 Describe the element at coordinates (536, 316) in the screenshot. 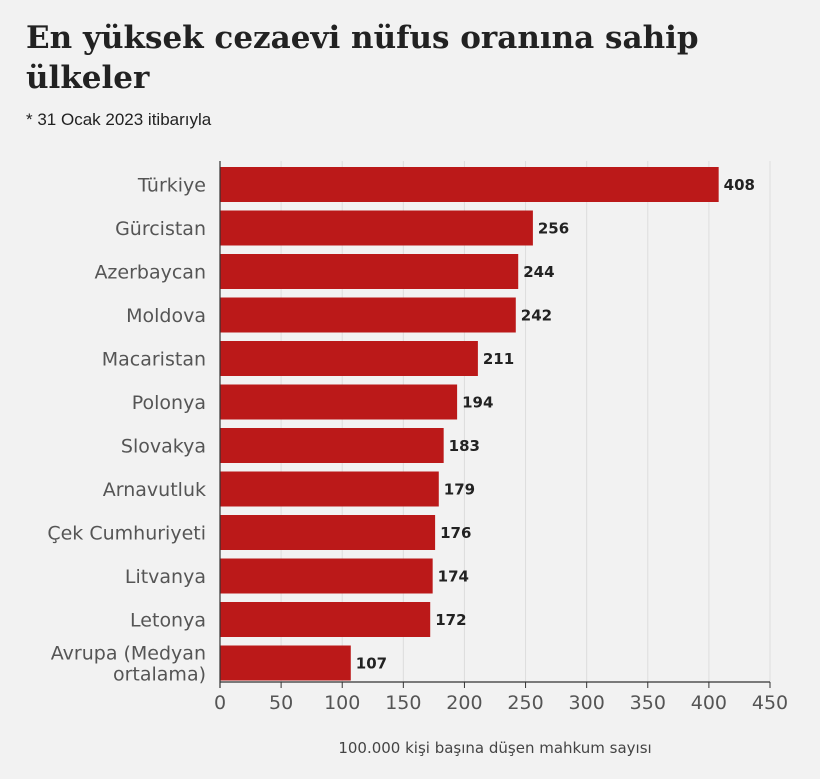

I see `value-label: 242` at that location.